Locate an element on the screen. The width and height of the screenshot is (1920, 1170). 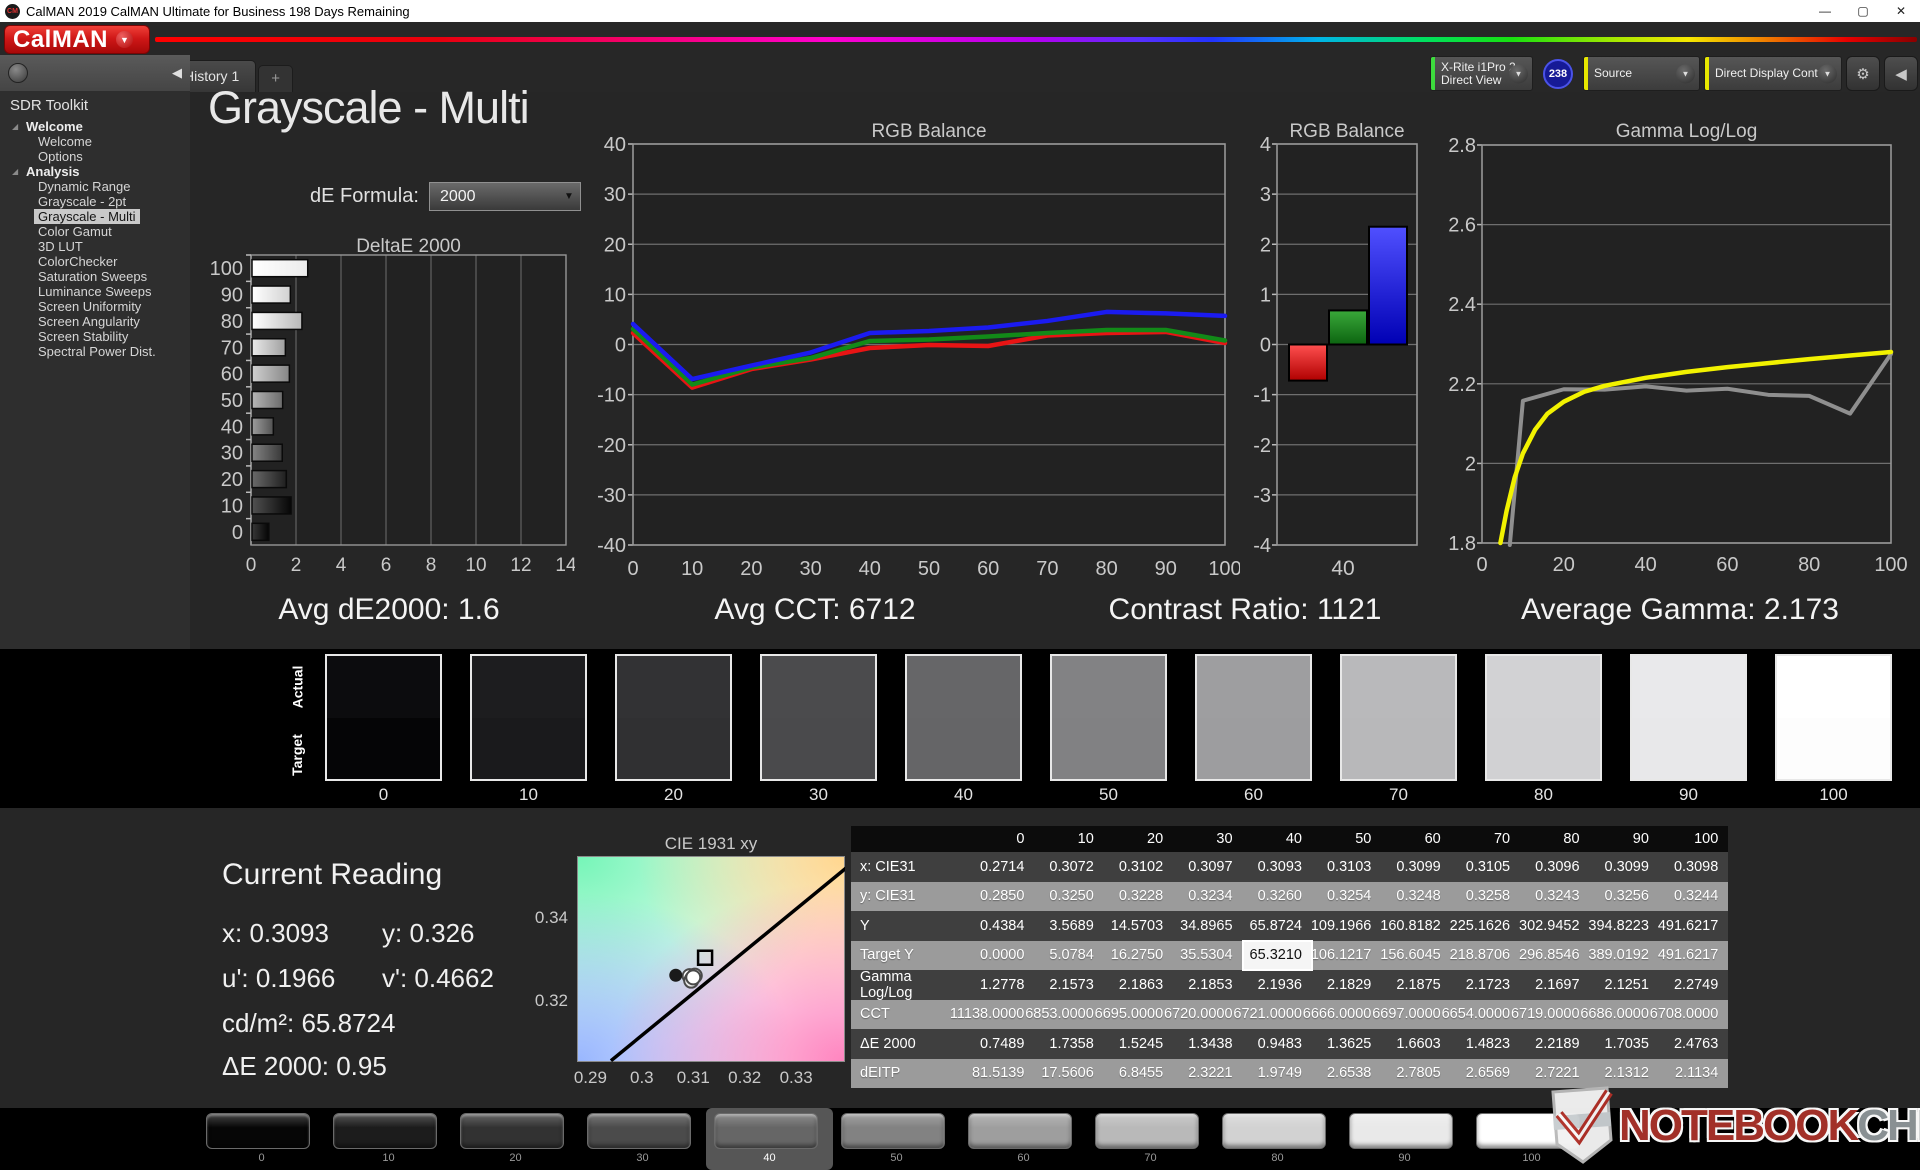
table-col-header-0: 0 is located at coordinates (1000, 839).